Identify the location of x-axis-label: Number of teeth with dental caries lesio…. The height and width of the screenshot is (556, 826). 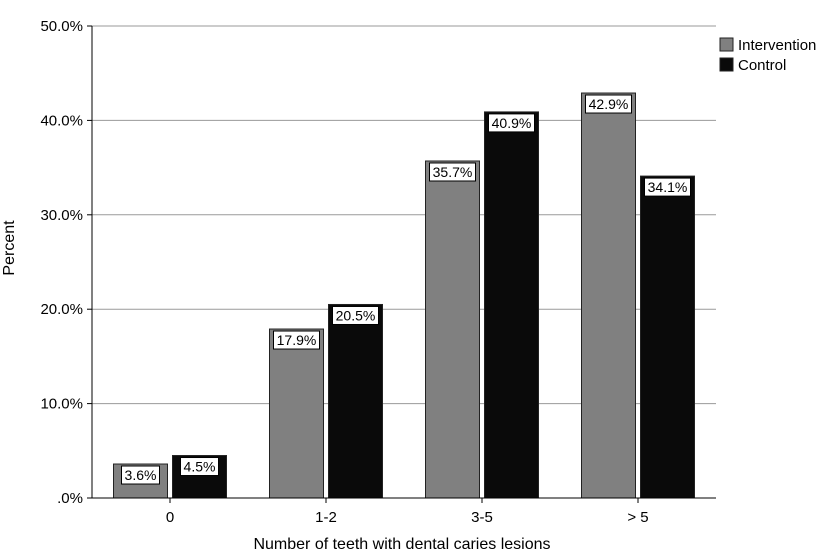
(401, 544).